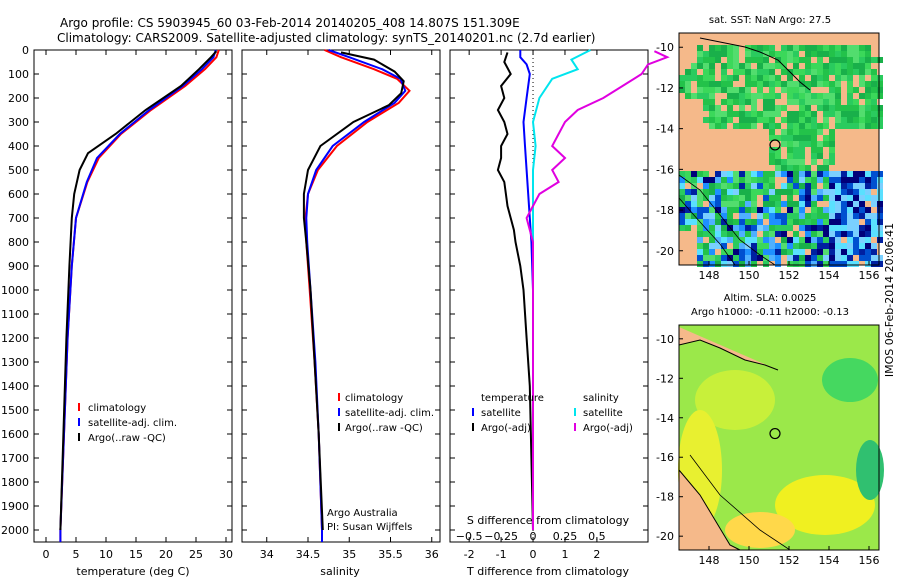  I want to click on y-tick-label: 1300, so click(15, 362).